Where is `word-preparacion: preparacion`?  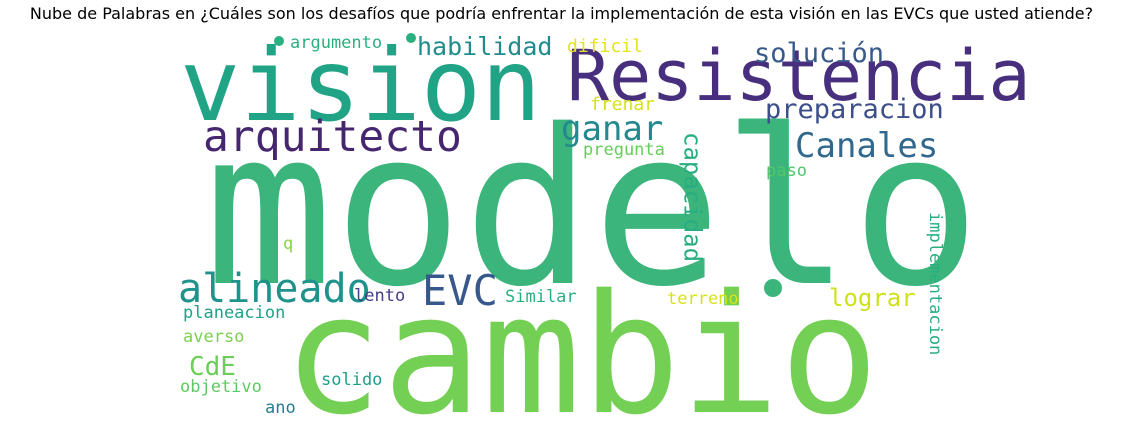
word-preparacion: preparacion is located at coordinates (854, 109).